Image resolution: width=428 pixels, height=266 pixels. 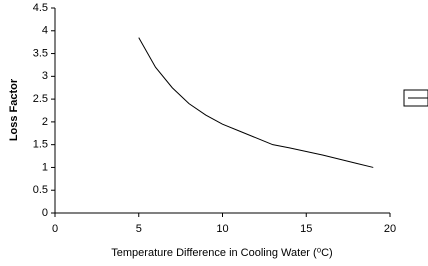 What do you see at coordinates (45, 167) in the screenshot?
I see `y-tick-label: 1` at bounding box center [45, 167].